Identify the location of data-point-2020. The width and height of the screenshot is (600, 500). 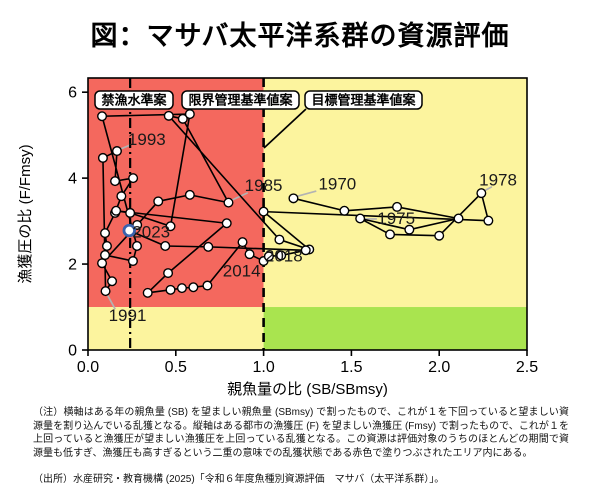
(305, 250).